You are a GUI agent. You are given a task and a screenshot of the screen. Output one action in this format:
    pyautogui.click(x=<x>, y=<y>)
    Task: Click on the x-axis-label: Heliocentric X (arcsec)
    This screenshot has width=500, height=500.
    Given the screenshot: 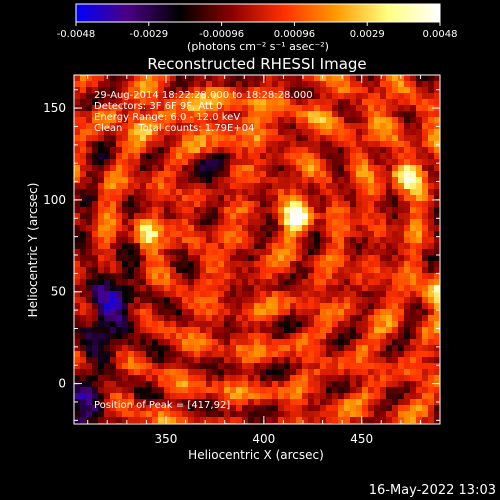 What is the action you would take?
    pyautogui.click(x=256, y=455)
    